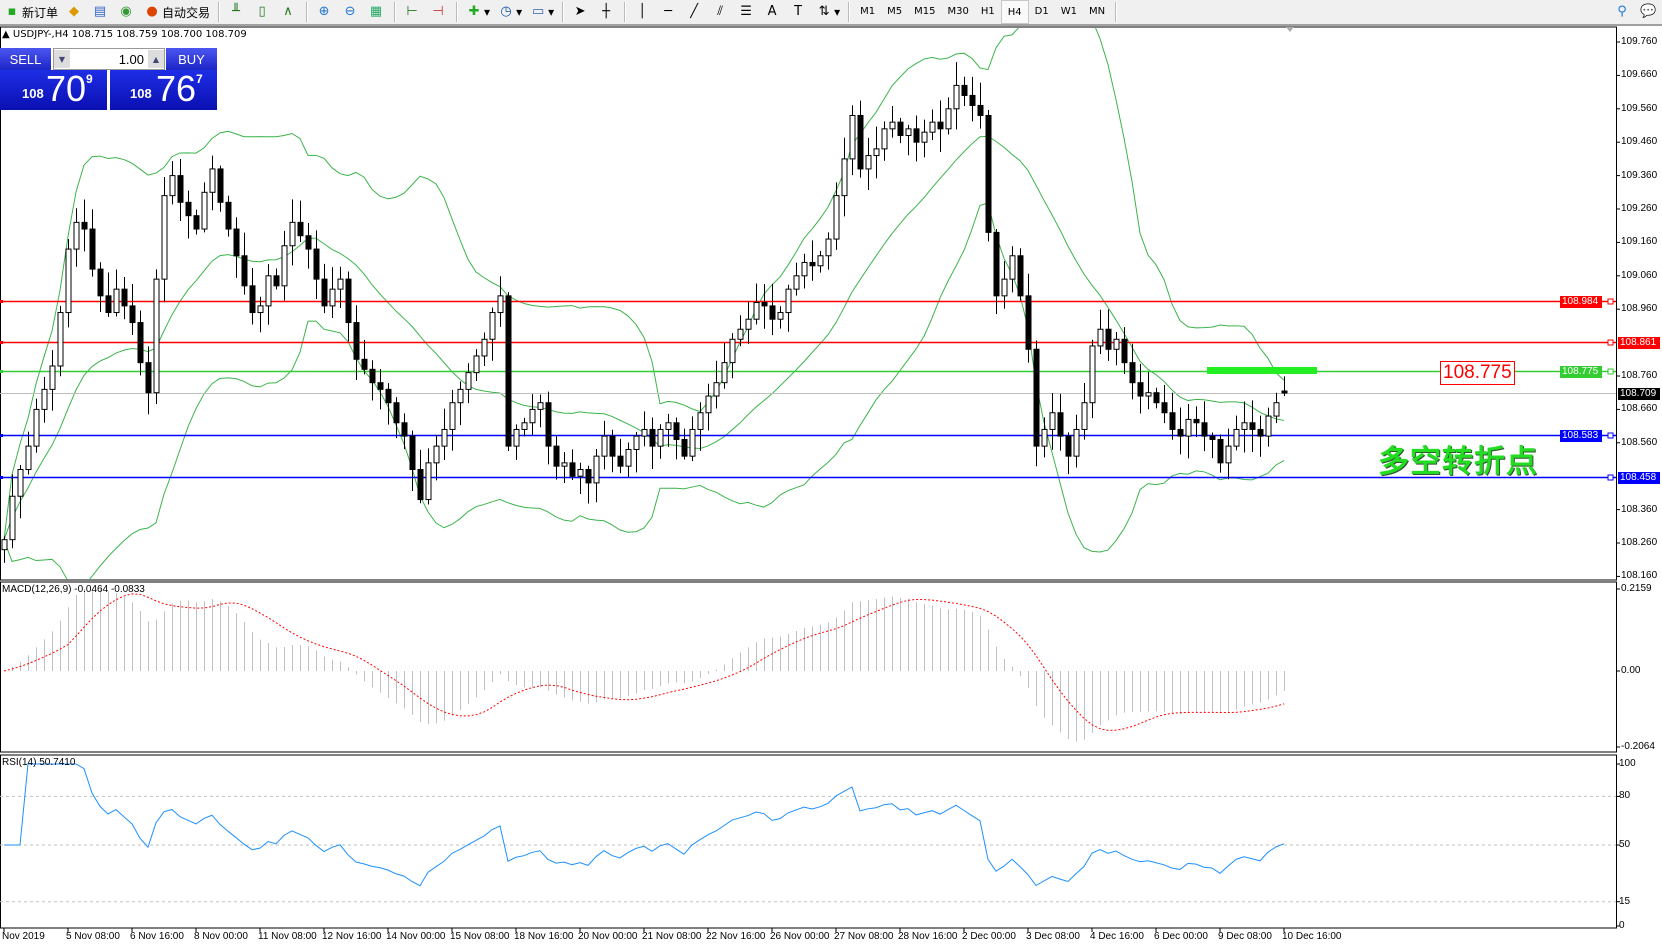 The width and height of the screenshot is (1662, 945). I want to click on timeframe-w1: W1, so click(1068, 11).